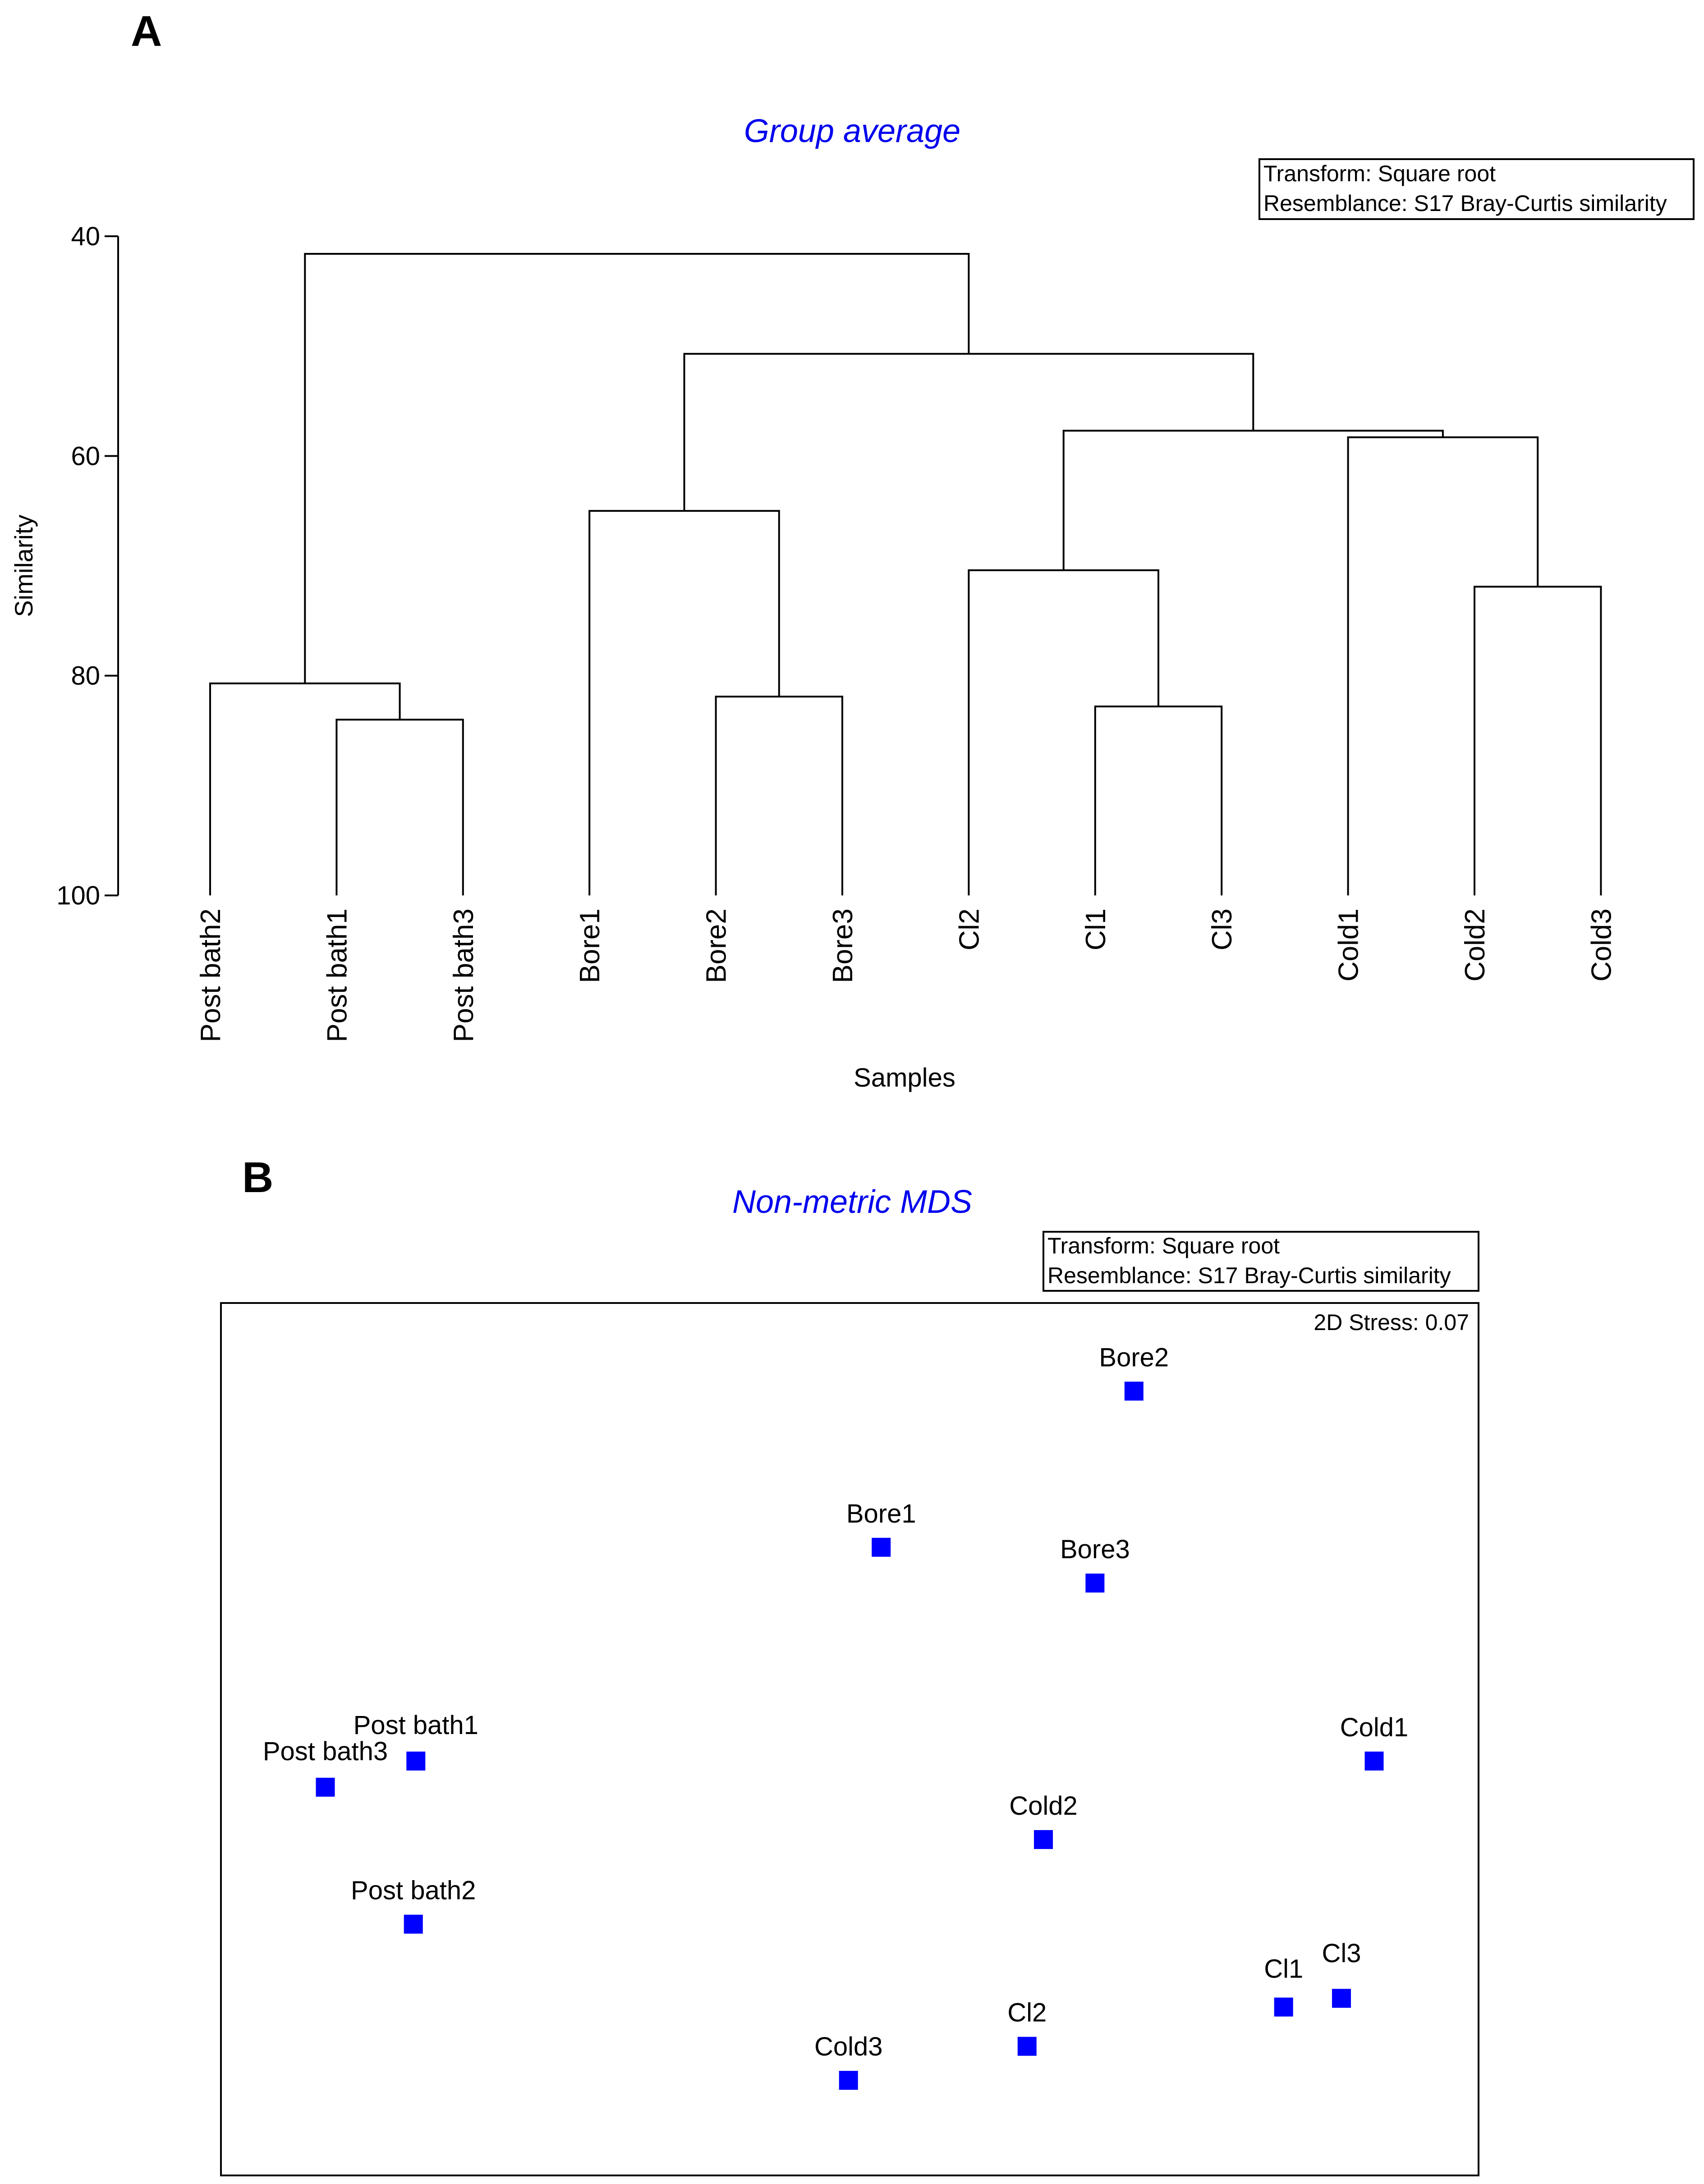  I want to click on leaf-label: Cl2, so click(969, 929).